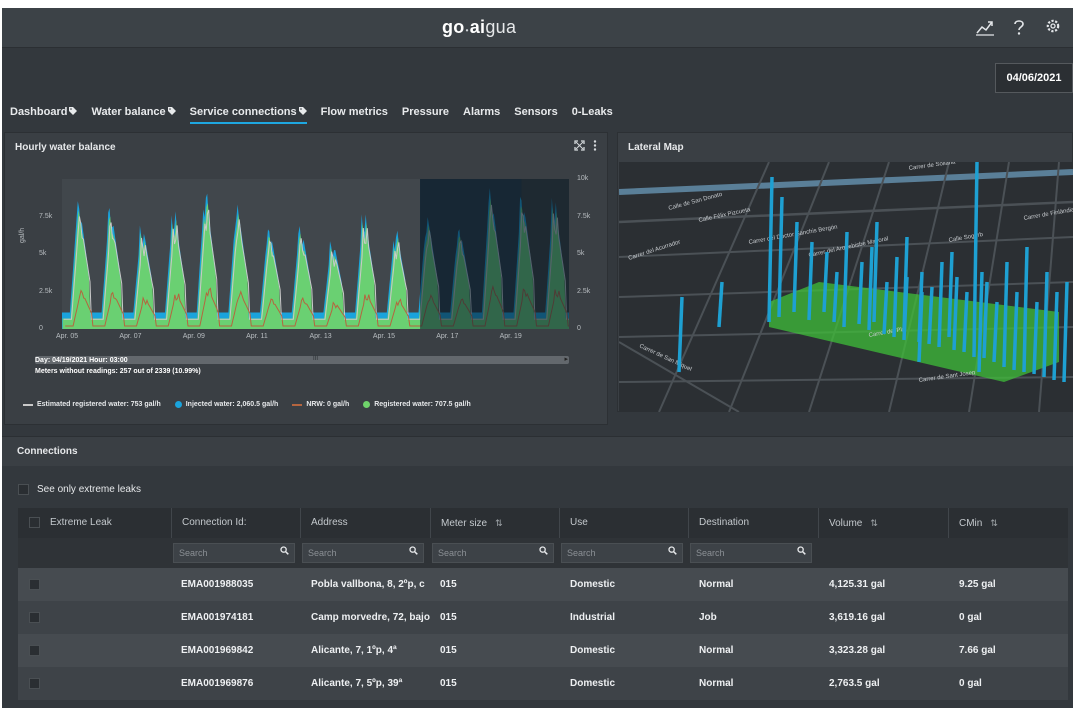  What do you see at coordinates (92, 404) in the screenshot?
I see `legend-item: Estimated registered water: 753 gal/h` at bounding box center [92, 404].